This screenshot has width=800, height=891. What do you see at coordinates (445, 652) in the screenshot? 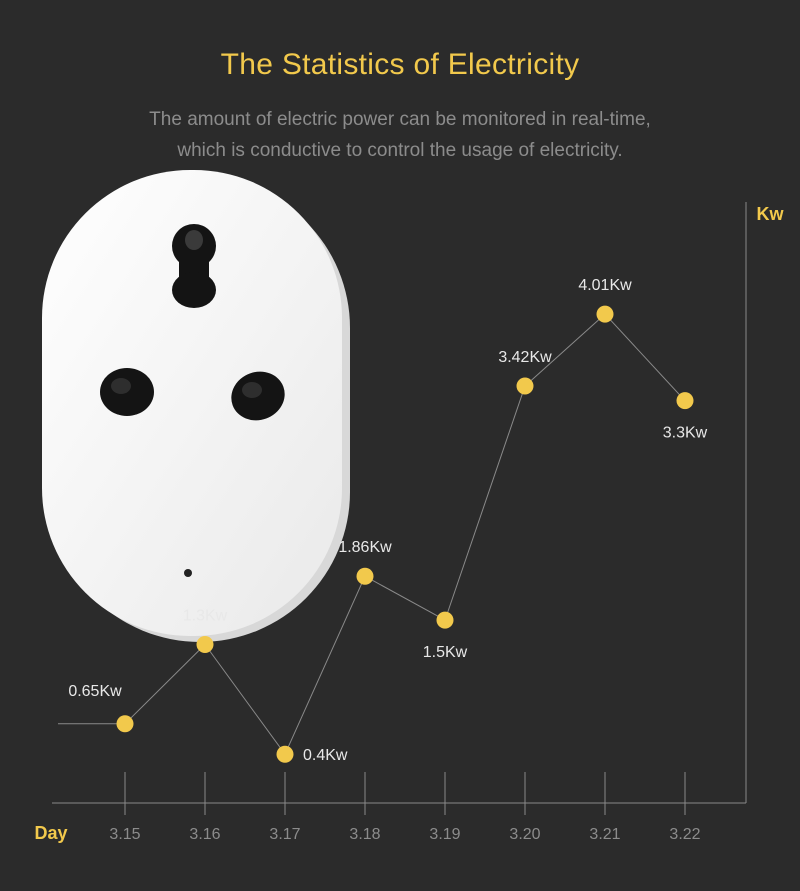
I see `data-label: 1.5Kw` at bounding box center [445, 652].